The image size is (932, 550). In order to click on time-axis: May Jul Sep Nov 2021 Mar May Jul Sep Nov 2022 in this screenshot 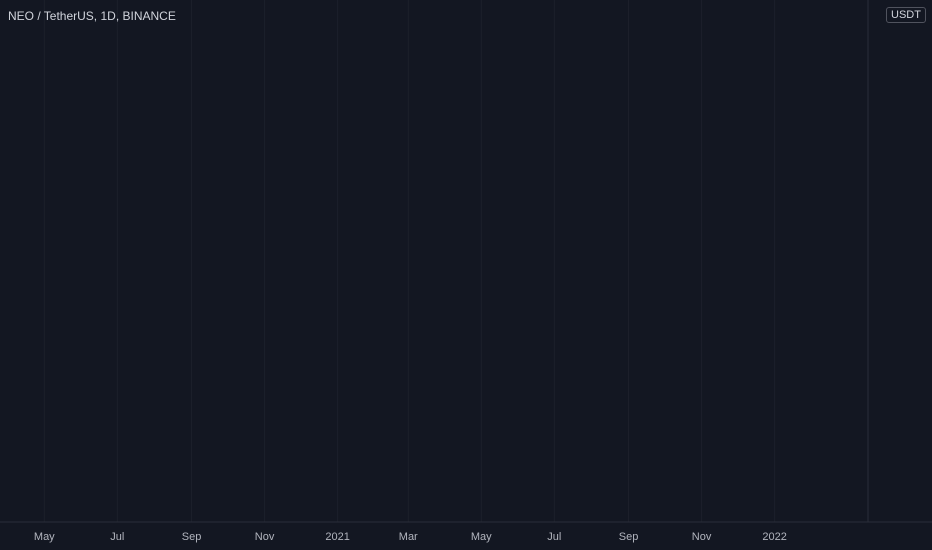, I will do `click(410, 537)`.